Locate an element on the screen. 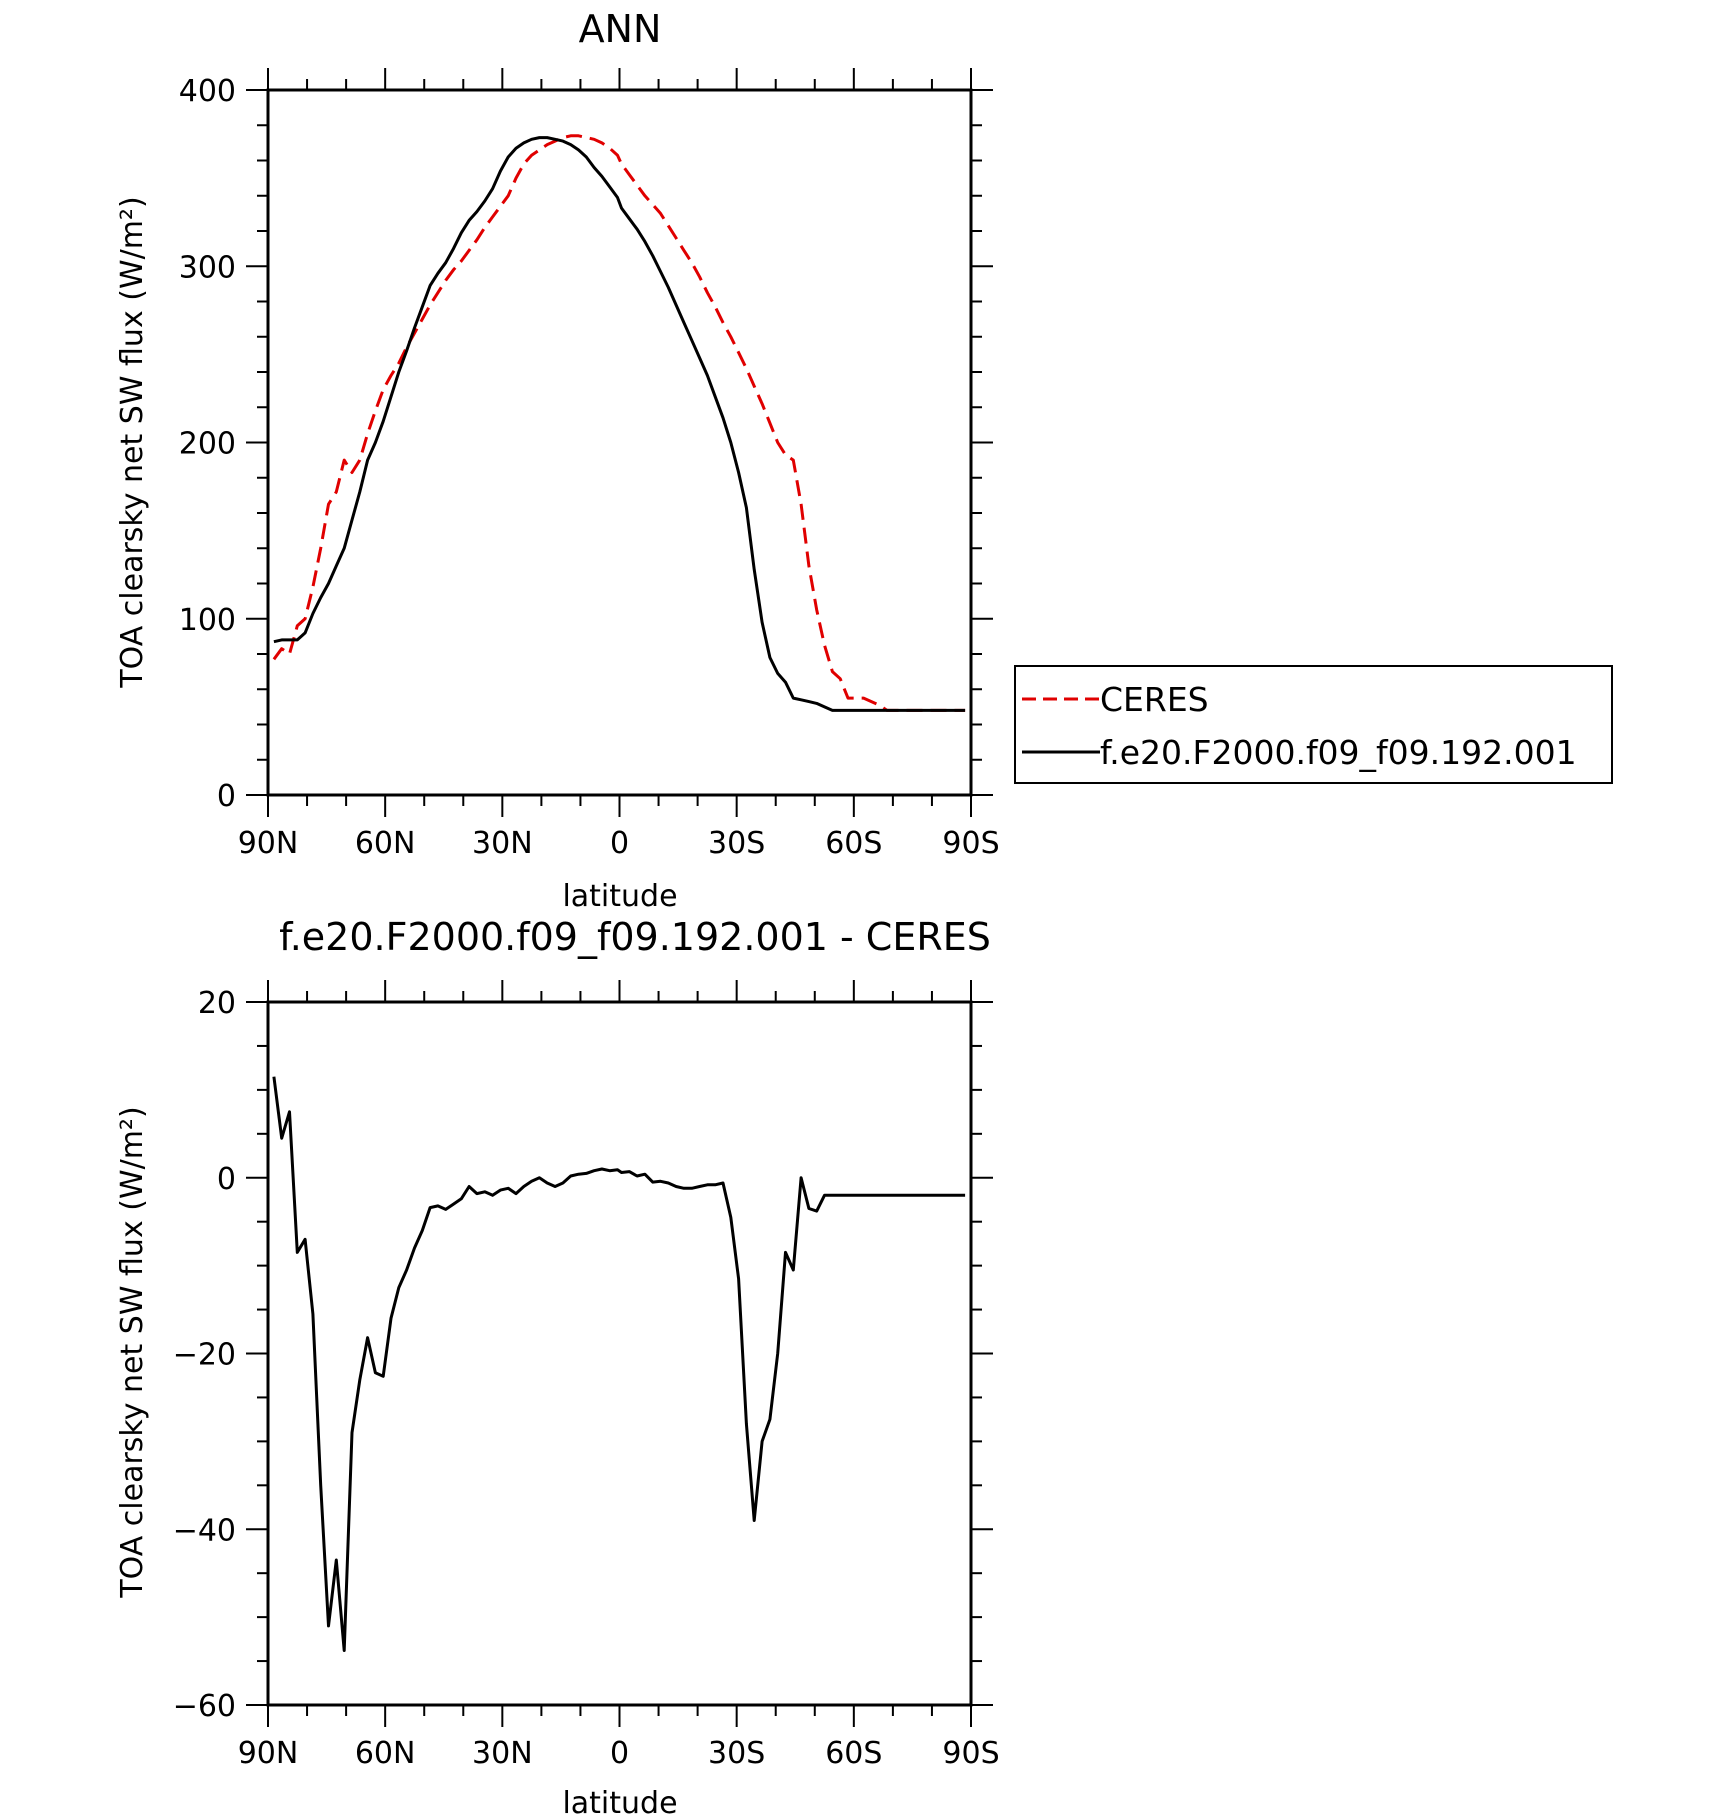  series-line-ceres is located at coordinates (619, 423).